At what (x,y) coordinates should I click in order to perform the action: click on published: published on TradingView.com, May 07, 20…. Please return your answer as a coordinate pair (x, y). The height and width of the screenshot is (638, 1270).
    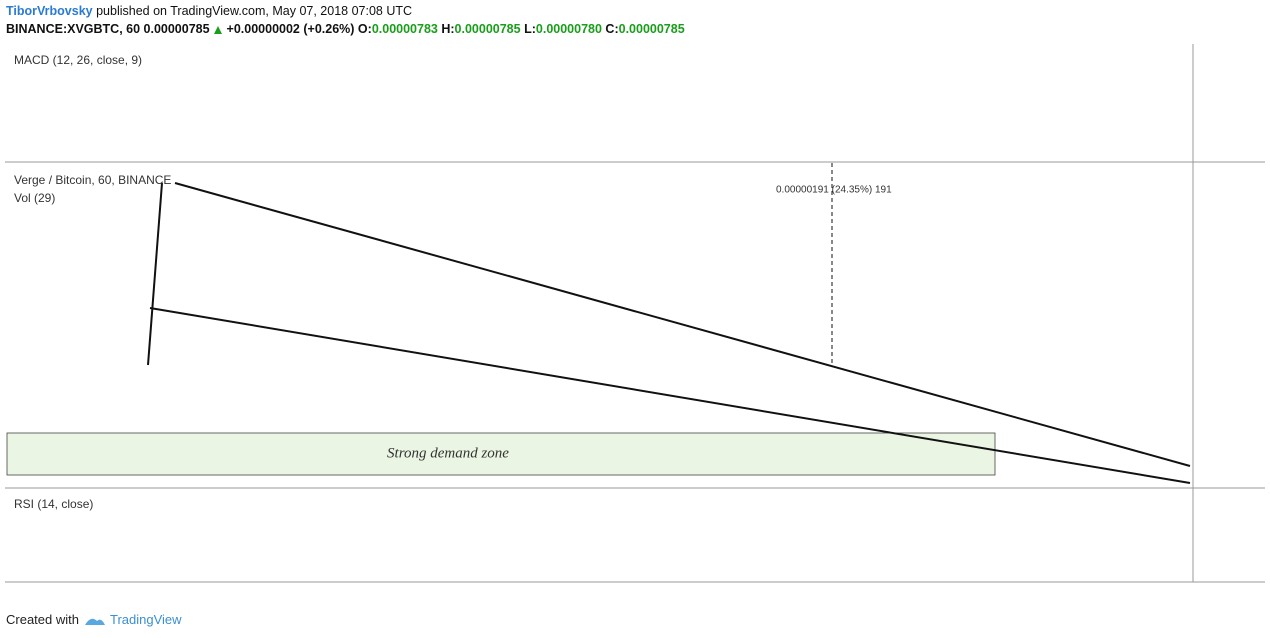
    Looking at the image, I should click on (254, 11).